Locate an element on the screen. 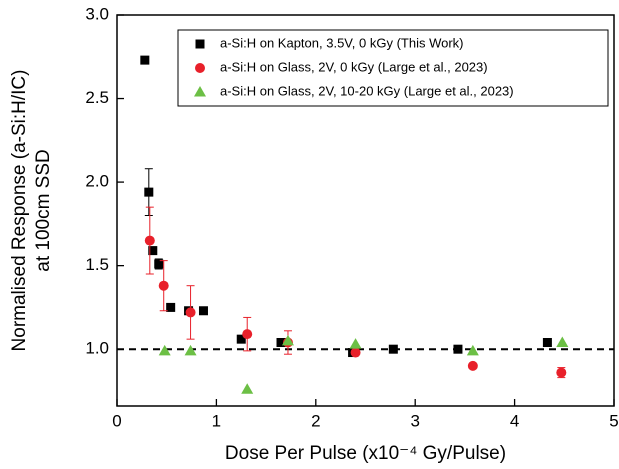 This screenshot has height=469, width=619. y-tick-label: 1.5 is located at coordinates (97, 264).